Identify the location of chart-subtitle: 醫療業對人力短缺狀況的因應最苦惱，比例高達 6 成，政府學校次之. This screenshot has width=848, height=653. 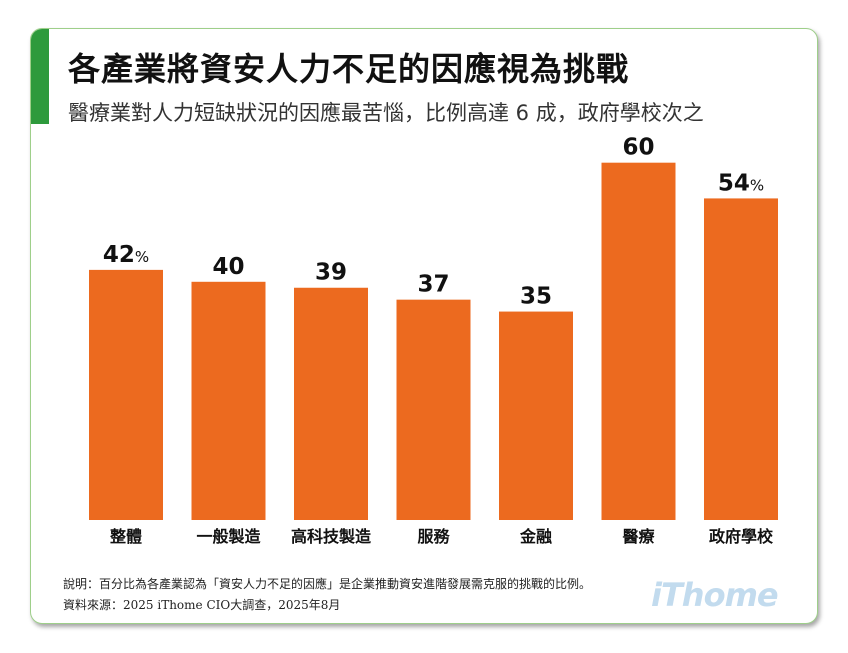
(386, 113).